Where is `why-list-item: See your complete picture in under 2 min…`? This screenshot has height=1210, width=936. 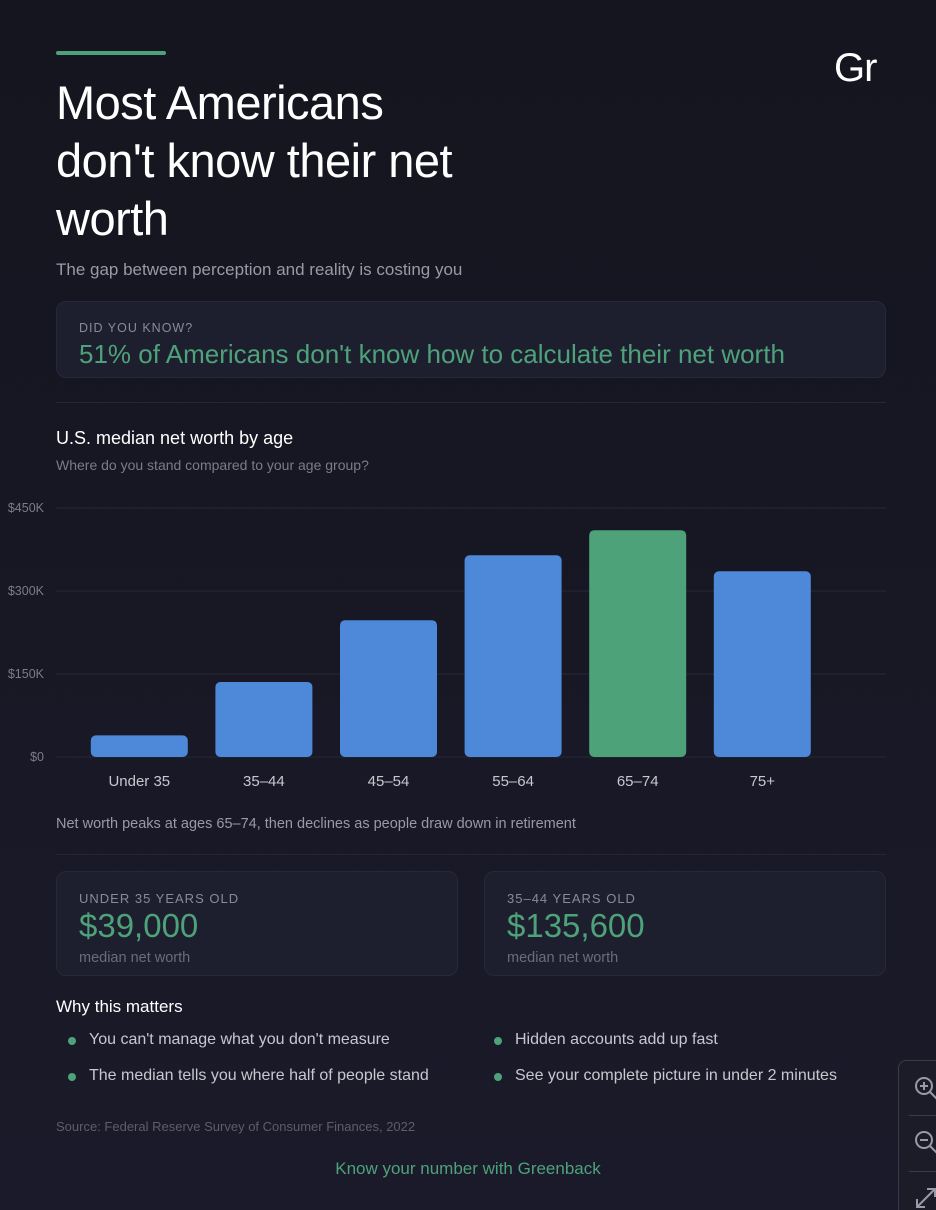 why-list-item: See your complete picture in under 2 min… is located at coordinates (659, 1076).